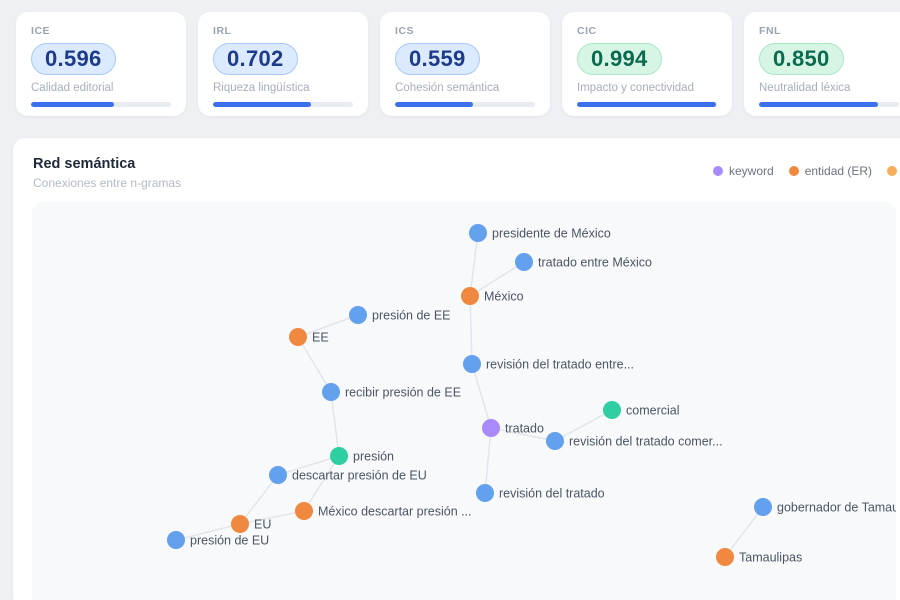  What do you see at coordinates (805, 88) in the screenshot?
I see `metric-label: Neutralidad léxica` at bounding box center [805, 88].